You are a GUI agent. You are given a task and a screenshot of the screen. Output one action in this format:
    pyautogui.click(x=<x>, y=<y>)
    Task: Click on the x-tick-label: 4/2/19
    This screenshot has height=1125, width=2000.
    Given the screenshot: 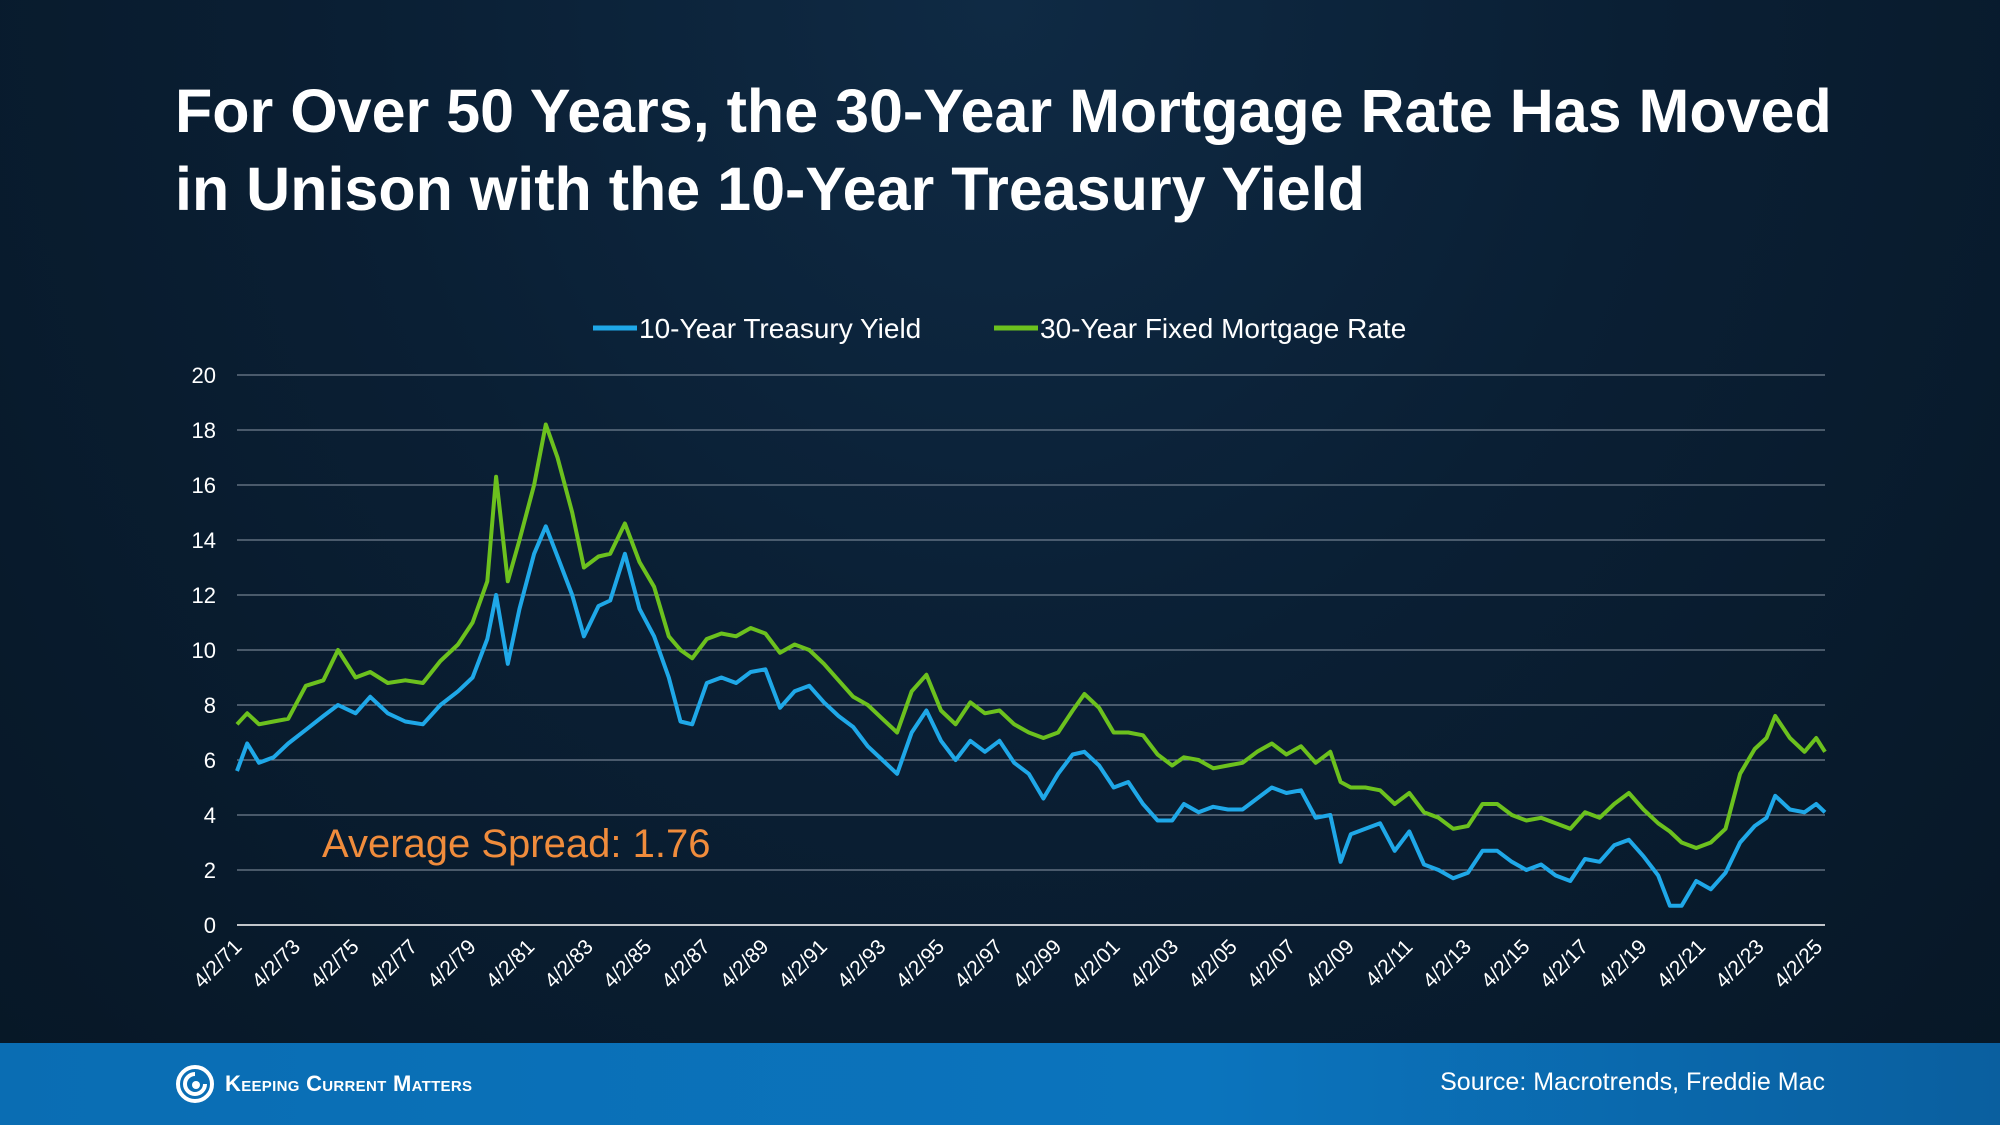 What is the action you would take?
    pyautogui.click(x=1623, y=964)
    